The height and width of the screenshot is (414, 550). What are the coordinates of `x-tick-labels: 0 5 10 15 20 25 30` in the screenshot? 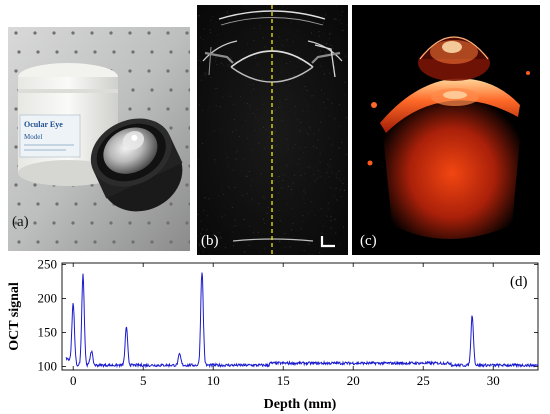 It's located at (285, 380).